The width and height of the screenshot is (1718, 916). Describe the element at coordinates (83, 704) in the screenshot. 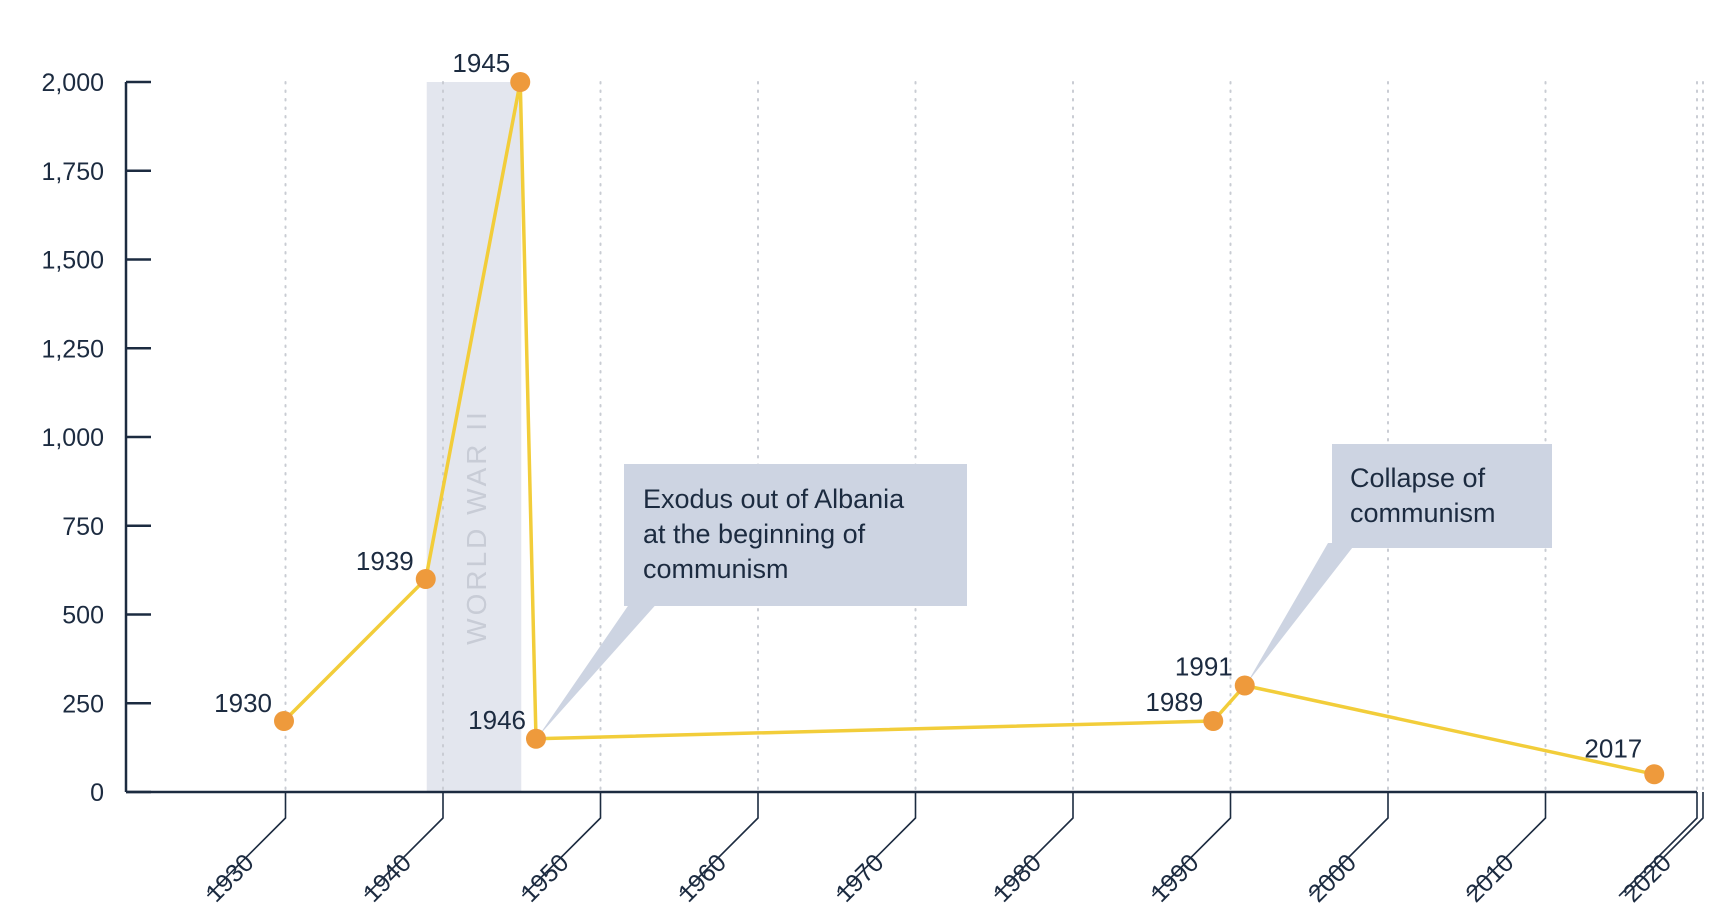

I see `y-tick-label: 250` at that location.